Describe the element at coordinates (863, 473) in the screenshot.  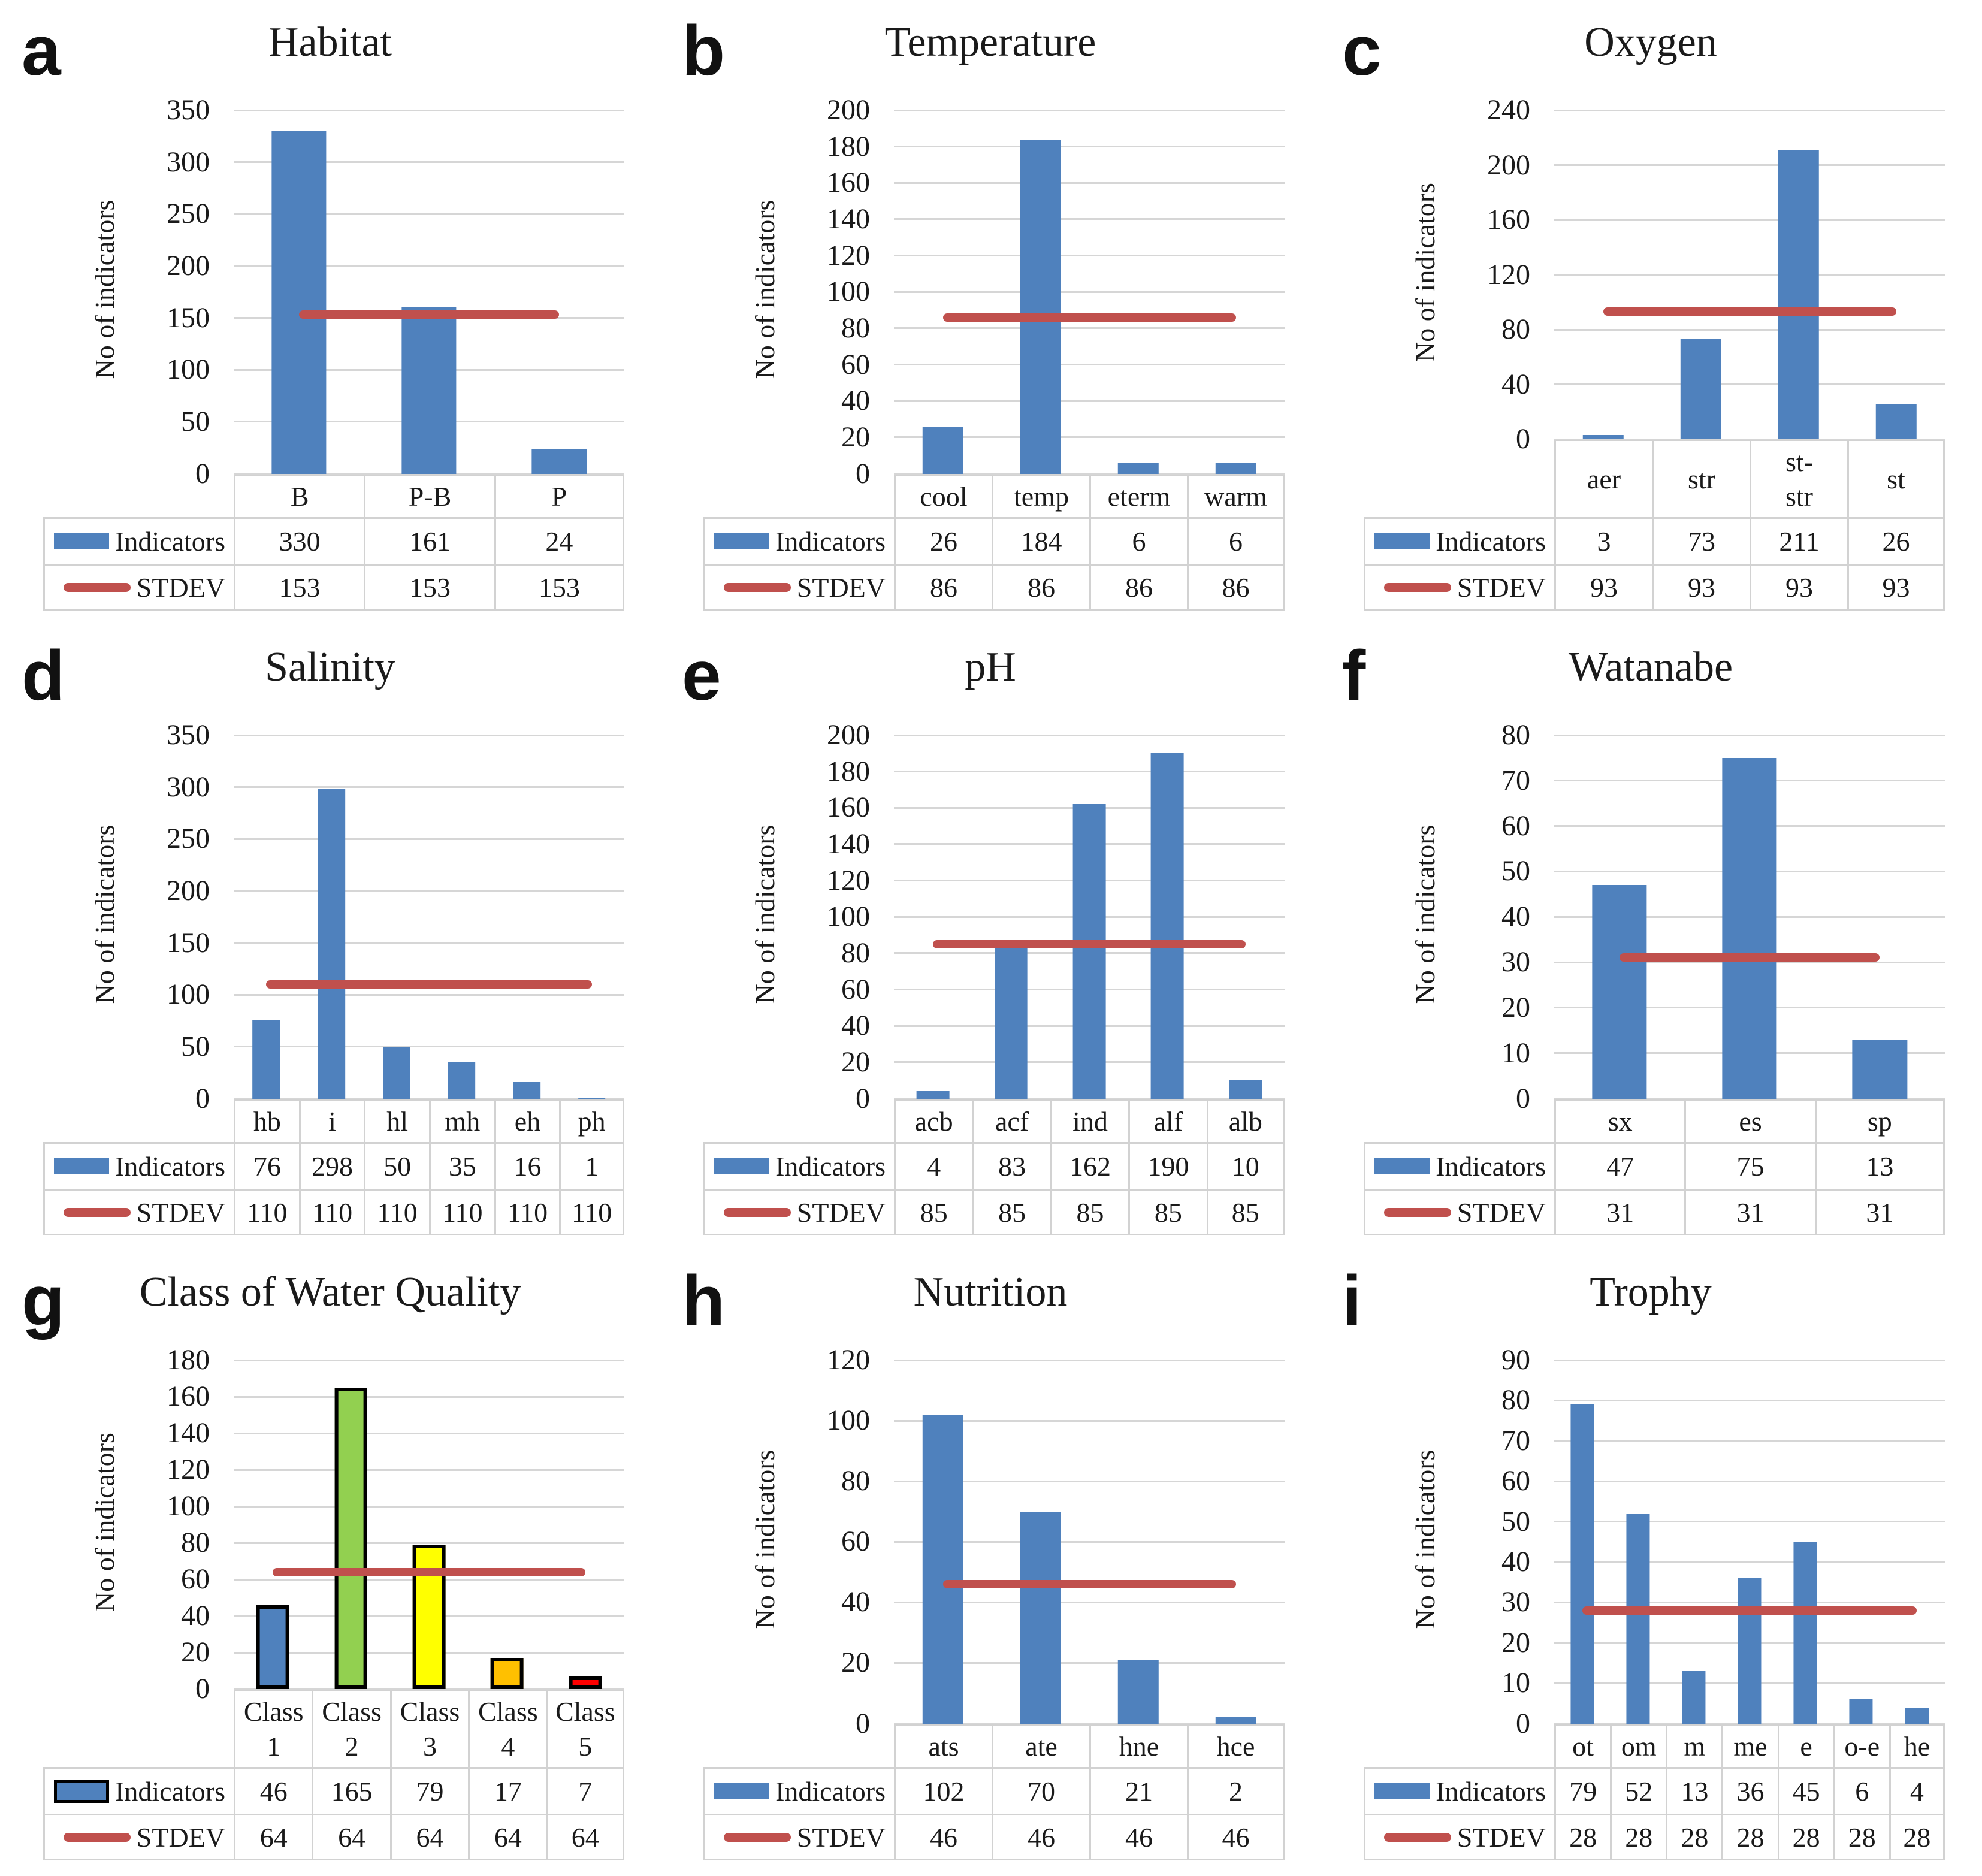
I see `y-tick-label: 0` at that location.